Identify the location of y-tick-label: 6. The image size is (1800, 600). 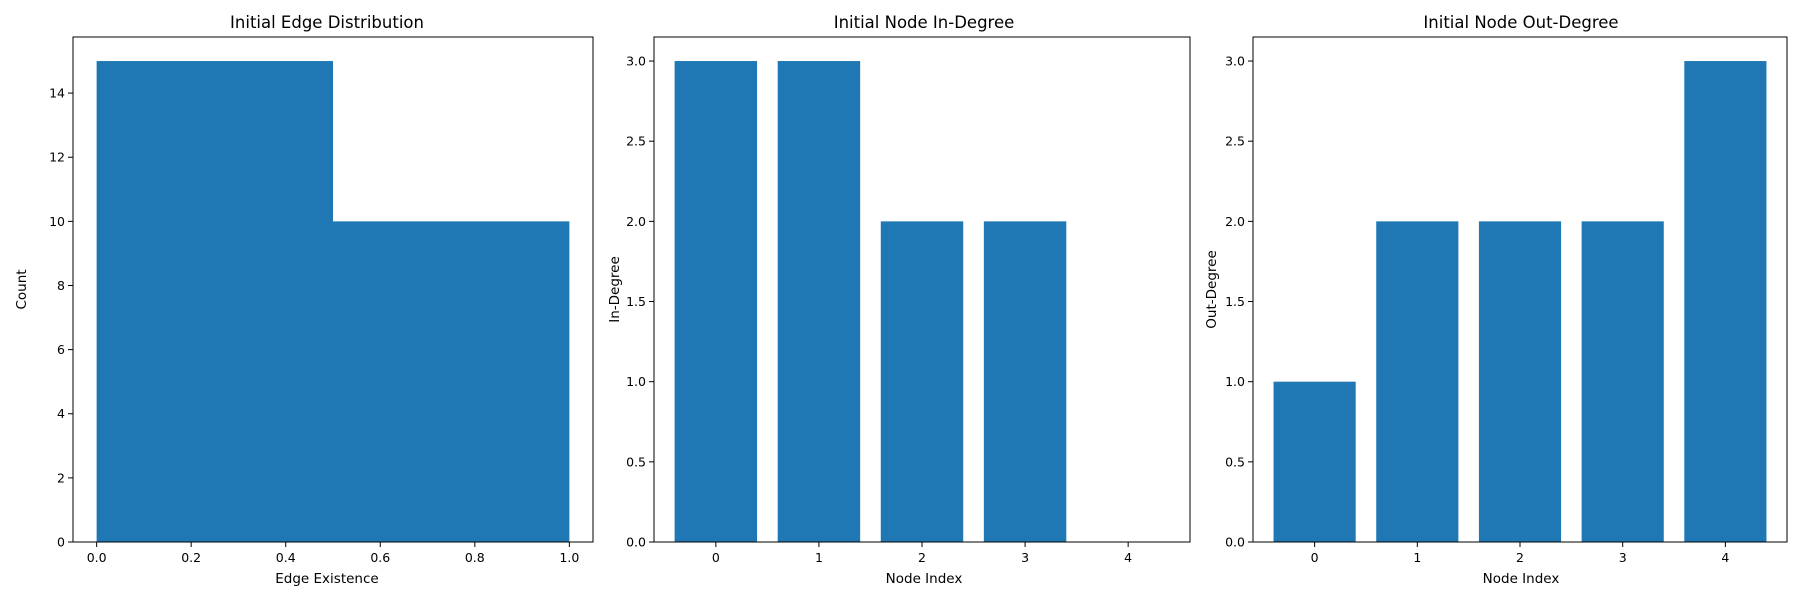
(61, 349).